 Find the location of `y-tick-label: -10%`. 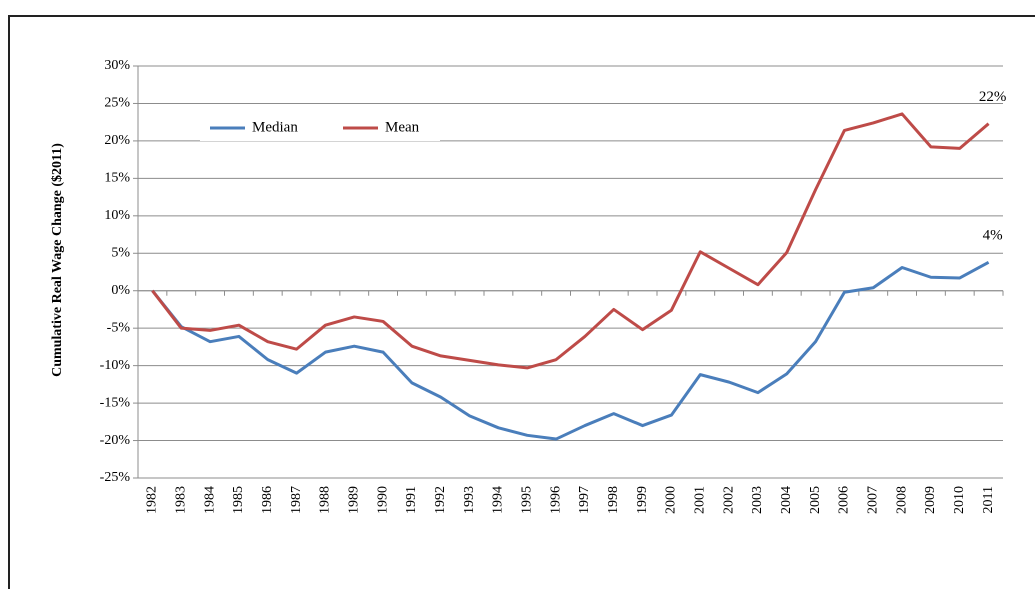

y-tick-label: -10% is located at coordinates (115, 365).